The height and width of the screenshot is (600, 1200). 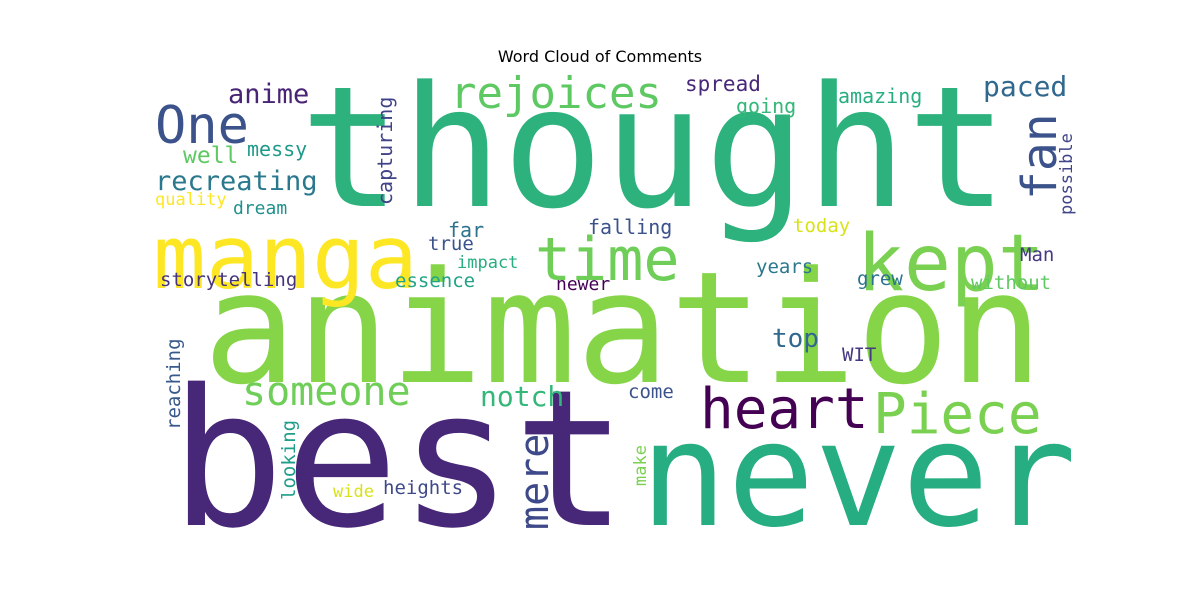 What do you see at coordinates (285, 257) in the screenshot?
I see `word-manga: manga` at bounding box center [285, 257].